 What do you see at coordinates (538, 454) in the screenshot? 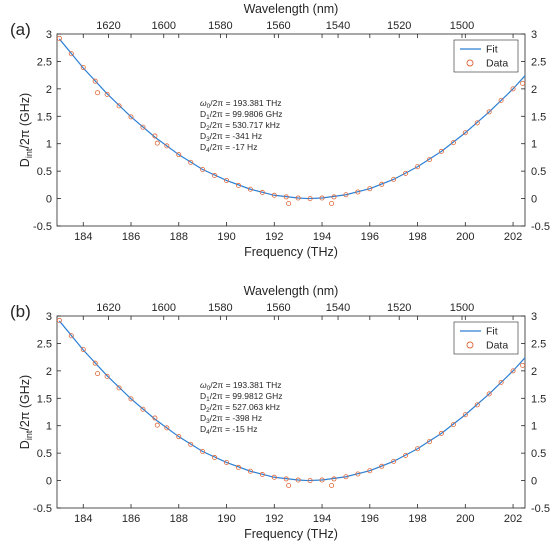
I see `y-tick-label-right: 0.5` at bounding box center [538, 454].